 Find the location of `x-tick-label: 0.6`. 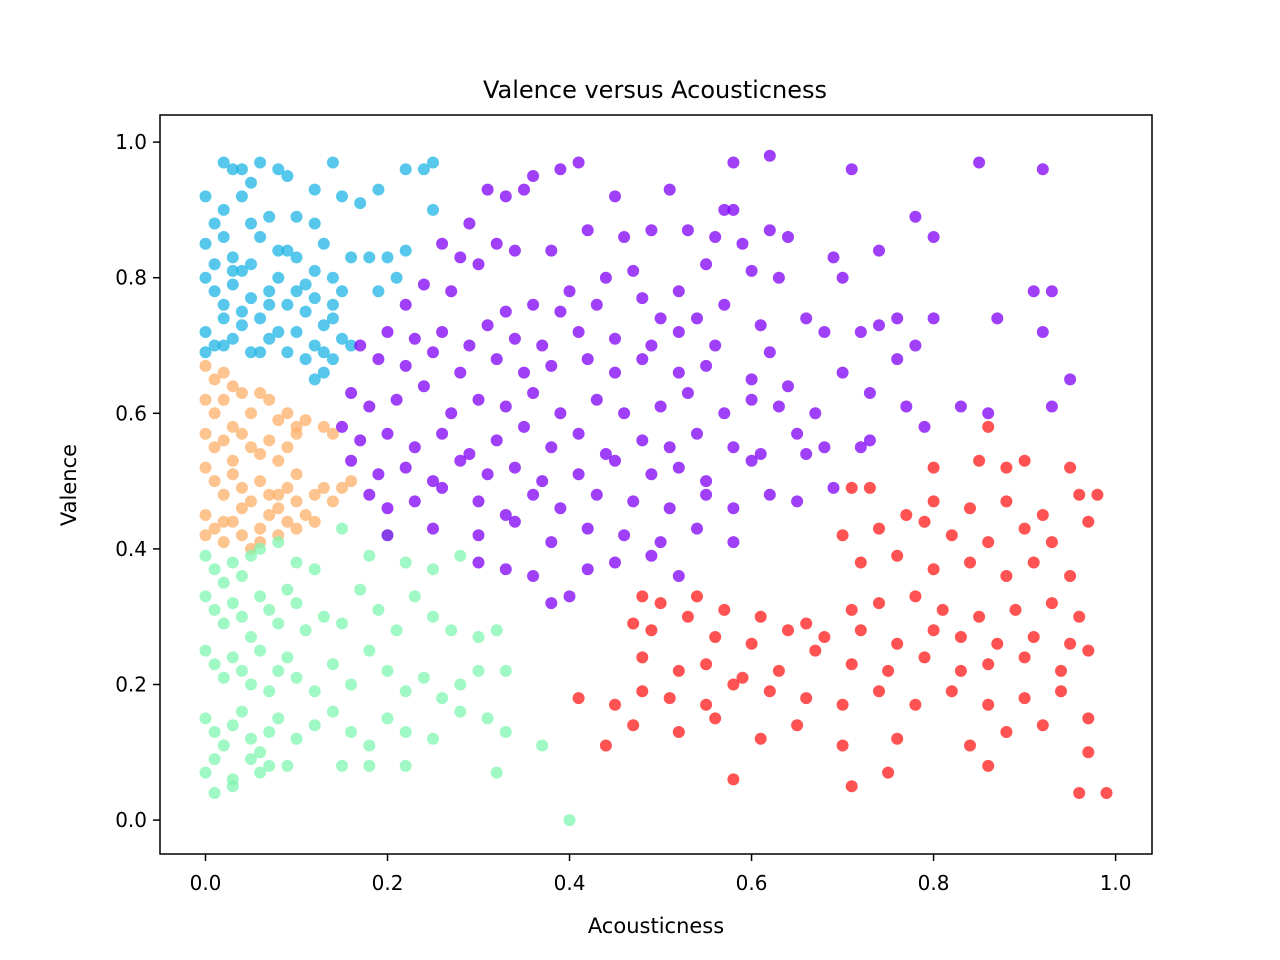

x-tick-label: 0.6 is located at coordinates (752, 883).